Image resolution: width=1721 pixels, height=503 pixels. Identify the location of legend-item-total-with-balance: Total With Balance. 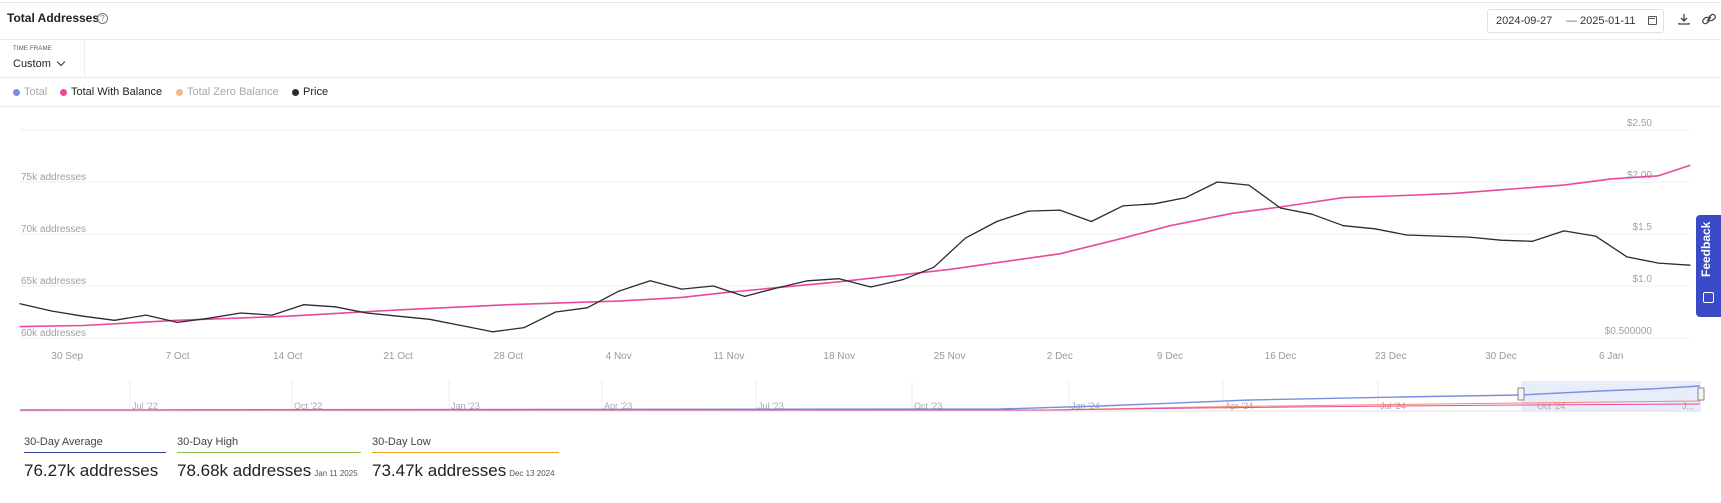
(111, 92).